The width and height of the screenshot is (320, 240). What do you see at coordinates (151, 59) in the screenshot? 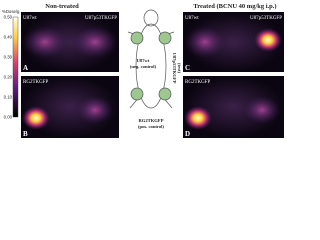
I see `mouse-diagram` at bounding box center [151, 59].